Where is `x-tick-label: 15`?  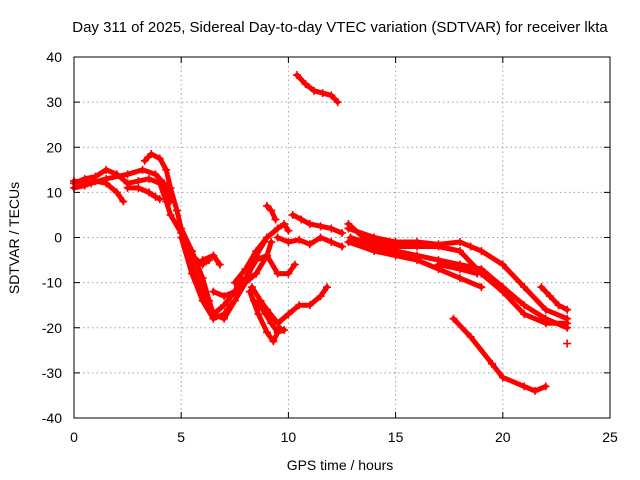 x-tick-label: 15 is located at coordinates (396, 437).